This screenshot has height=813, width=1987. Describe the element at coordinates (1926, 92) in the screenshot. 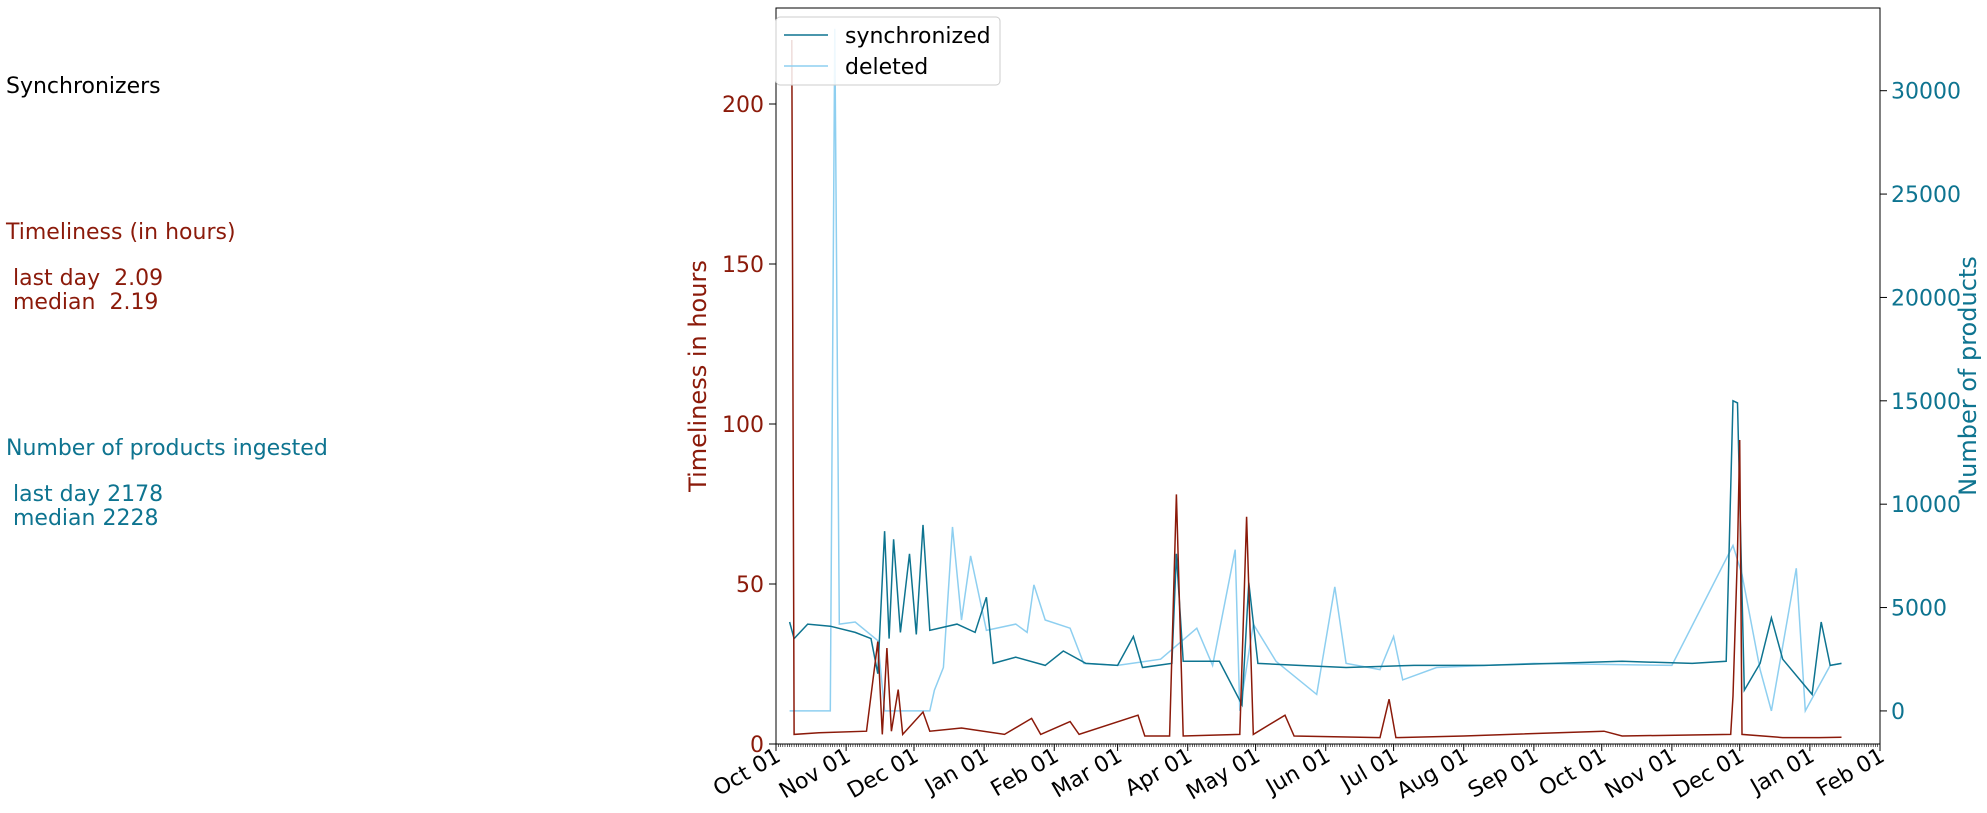

I see `right-tick-label: 30000` at that location.